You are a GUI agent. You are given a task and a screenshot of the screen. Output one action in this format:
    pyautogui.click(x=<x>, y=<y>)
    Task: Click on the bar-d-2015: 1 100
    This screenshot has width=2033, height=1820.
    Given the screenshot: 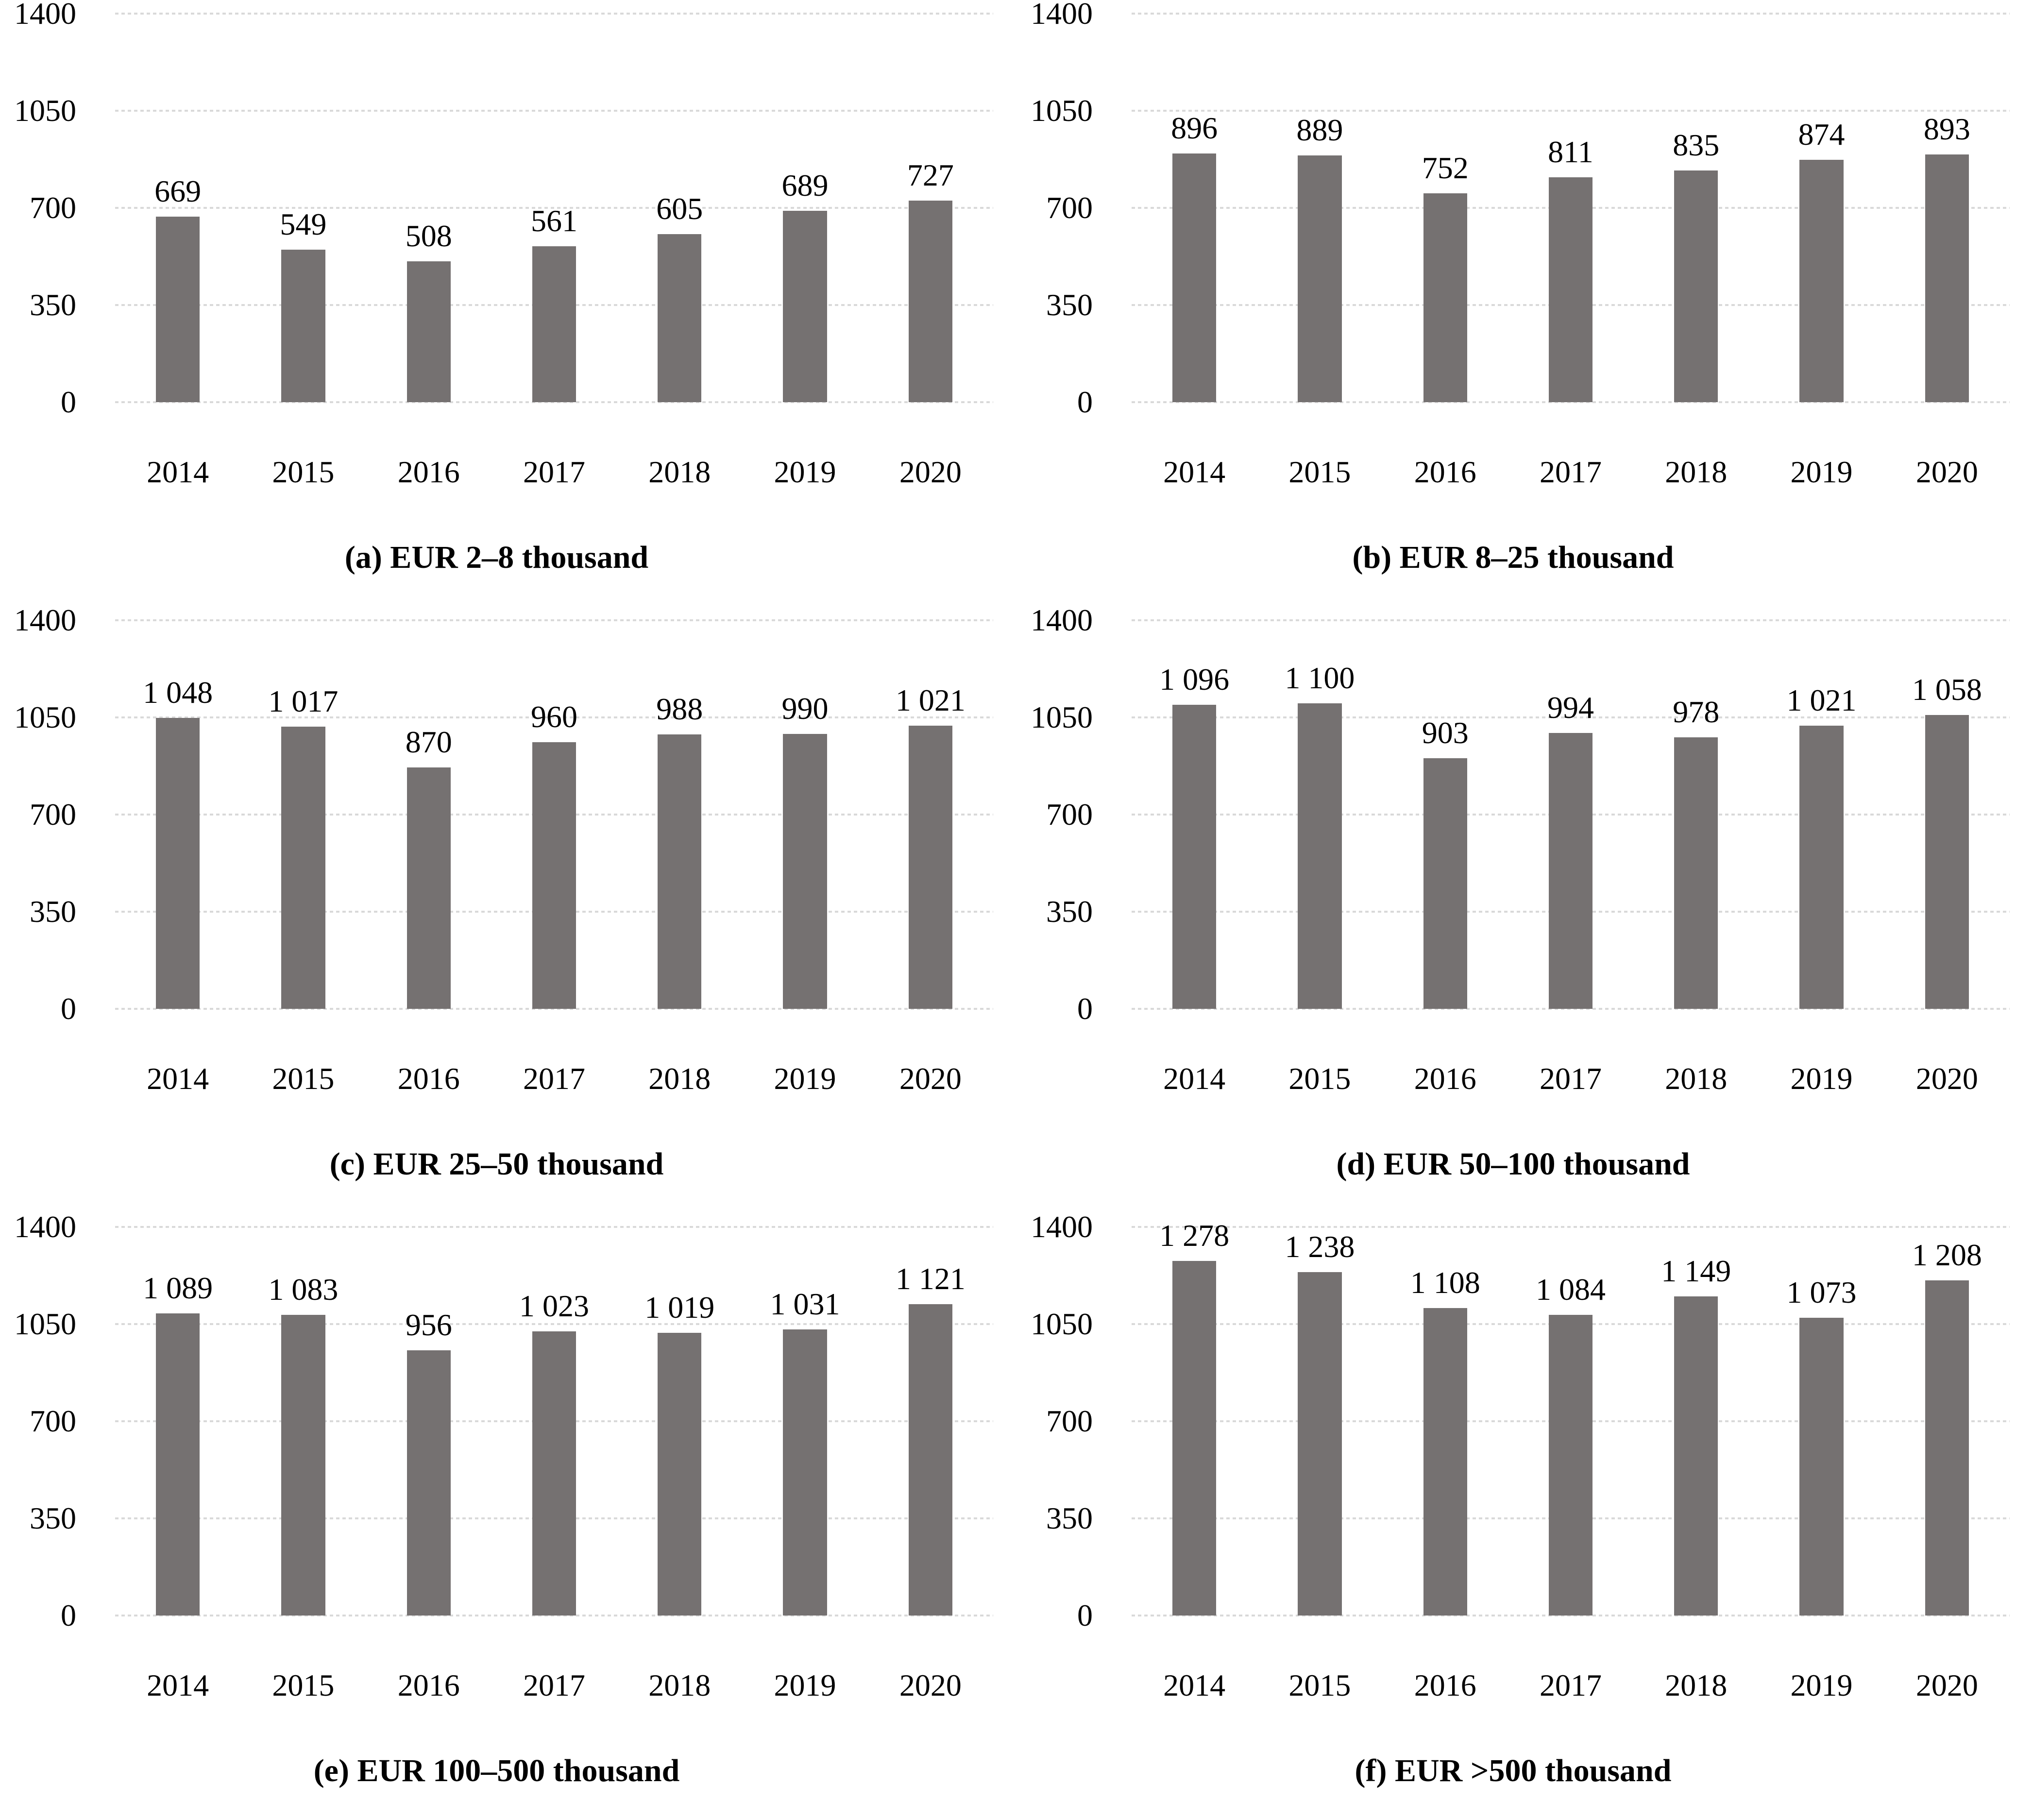 What is the action you would take?
    pyautogui.click(x=1320, y=836)
    